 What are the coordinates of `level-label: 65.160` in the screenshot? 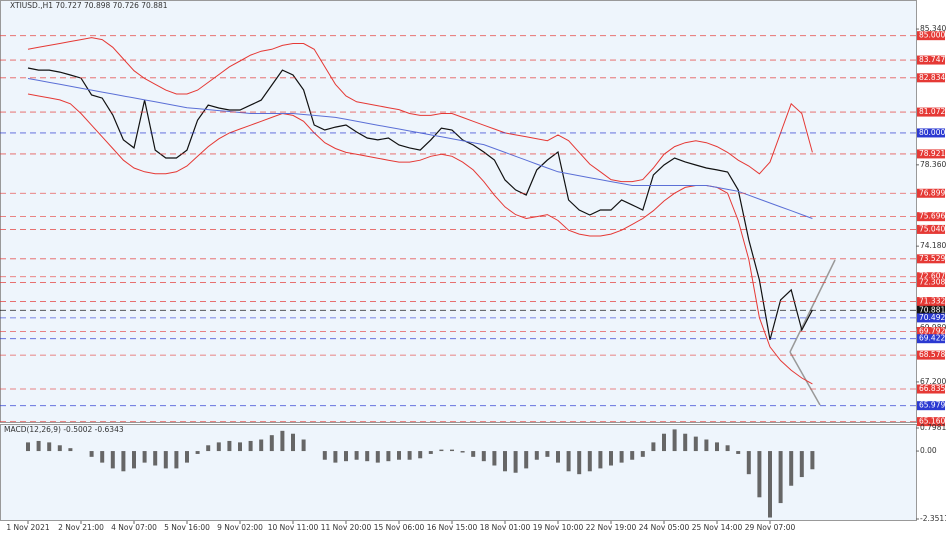 It's located at (932, 421).